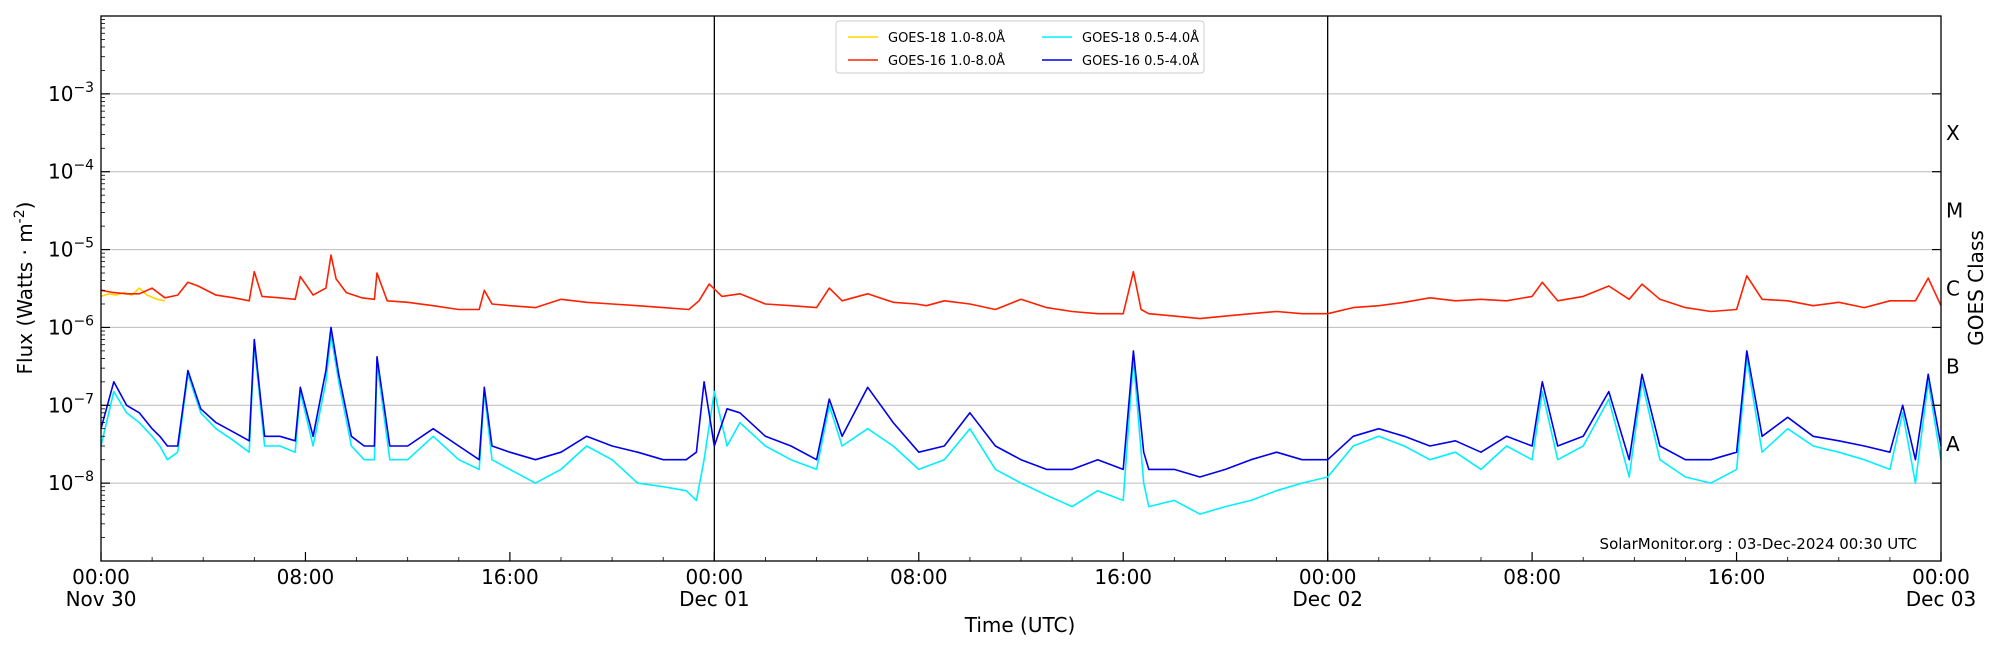 The height and width of the screenshot is (654, 2000). I want to click on y-axis-label-exponent: -2, so click(20, 216).